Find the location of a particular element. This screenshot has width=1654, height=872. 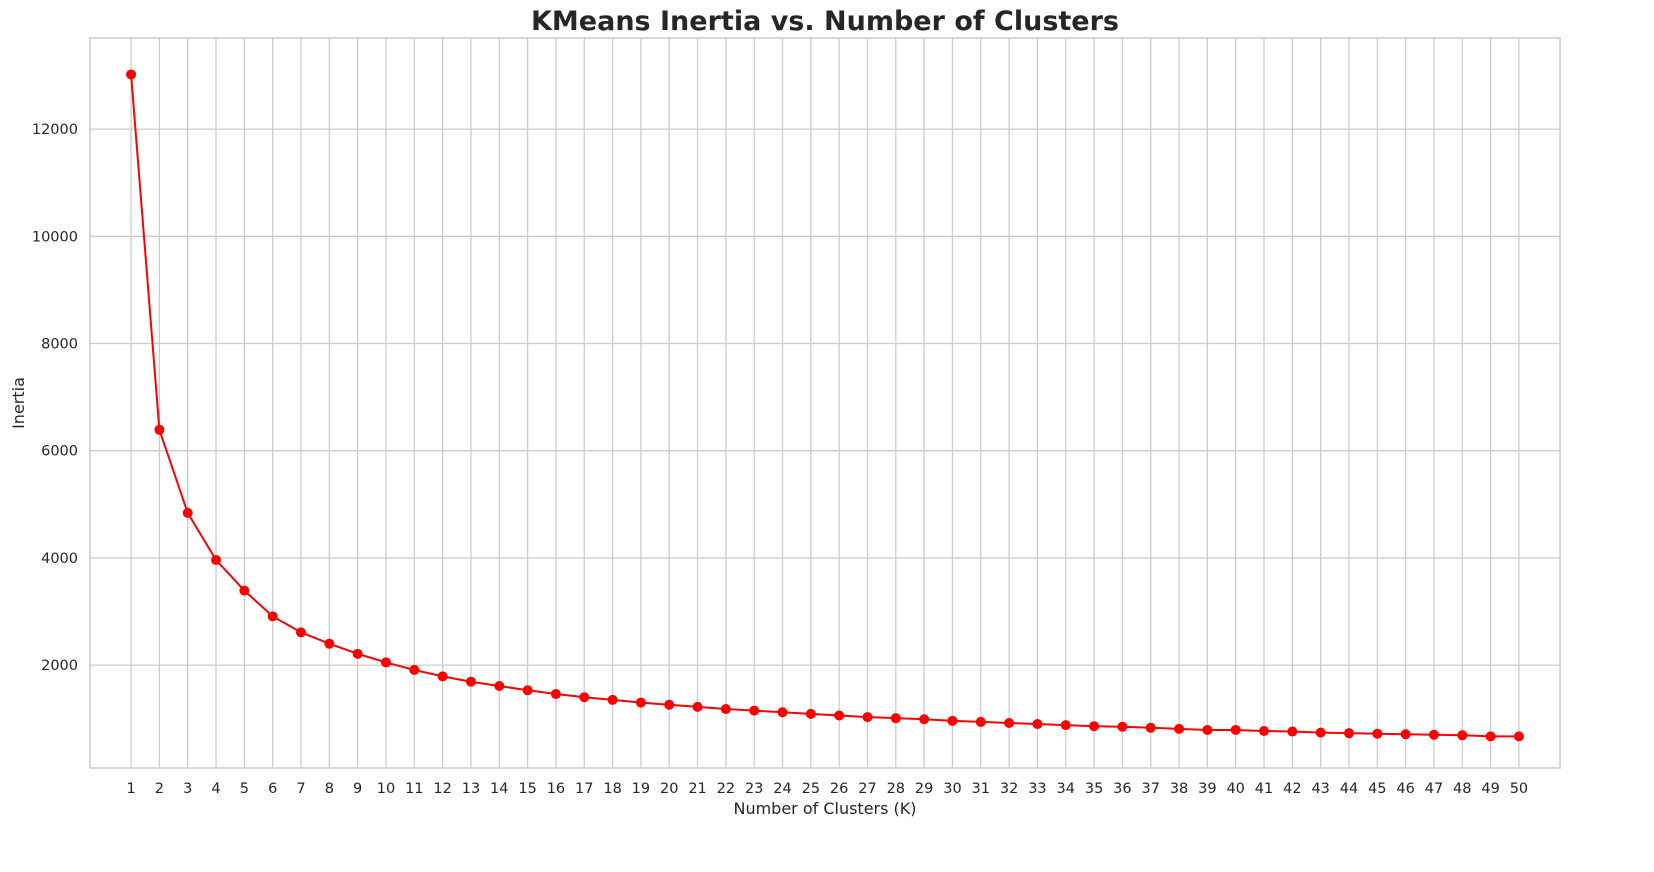

x-tick-label: 6 is located at coordinates (272, 789).